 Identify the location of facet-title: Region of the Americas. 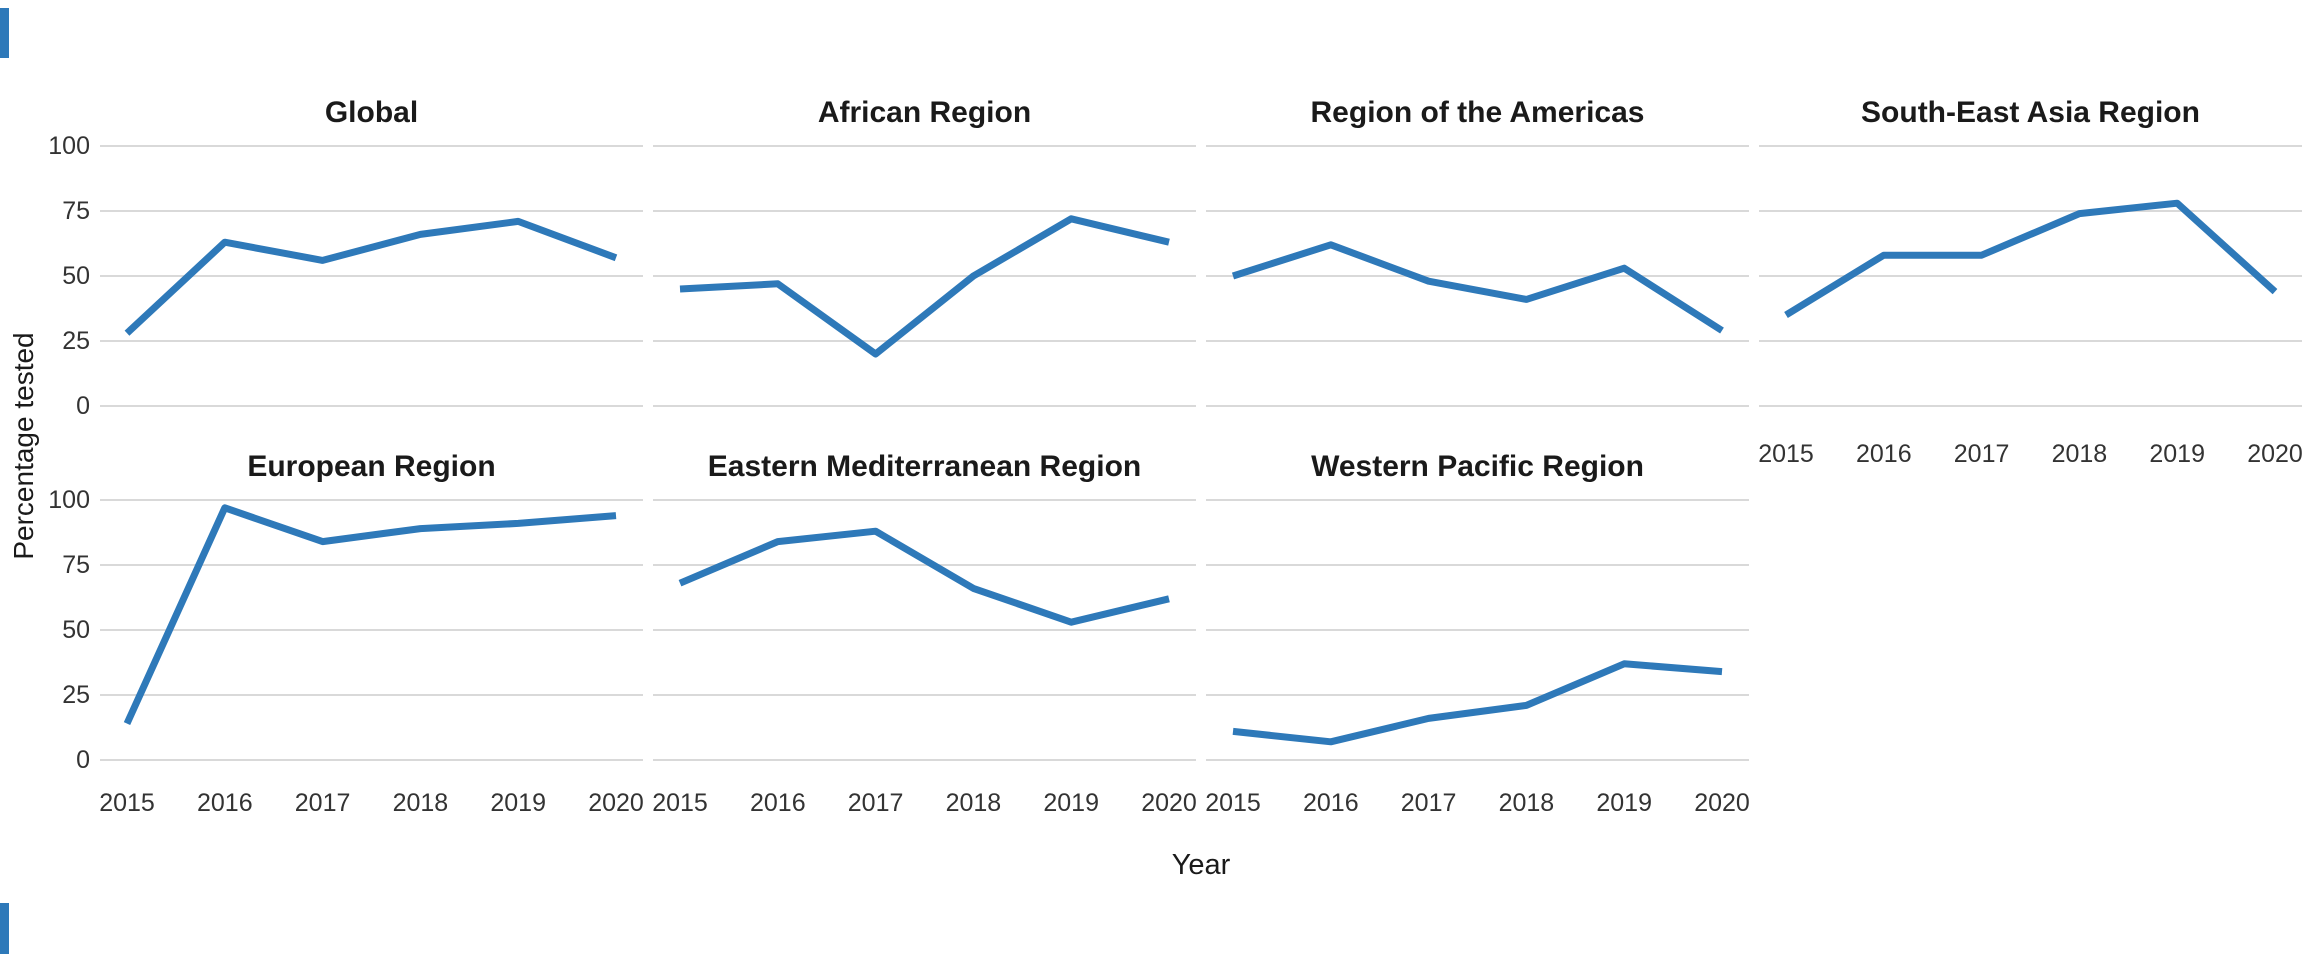
(1477, 112).